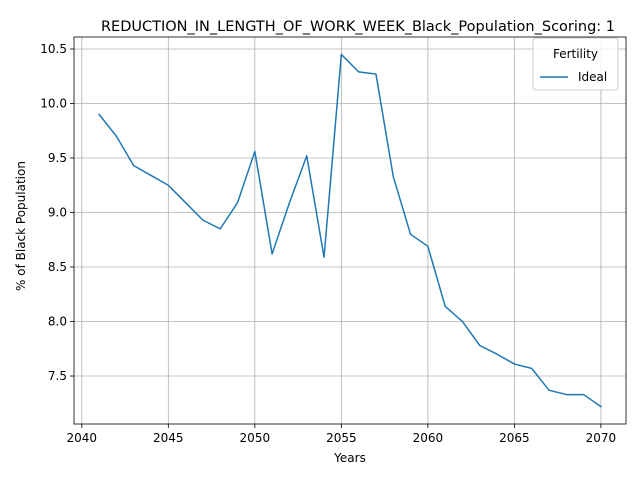  What do you see at coordinates (53, 103) in the screenshot?
I see `y-tick-label: 10.0` at bounding box center [53, 103].